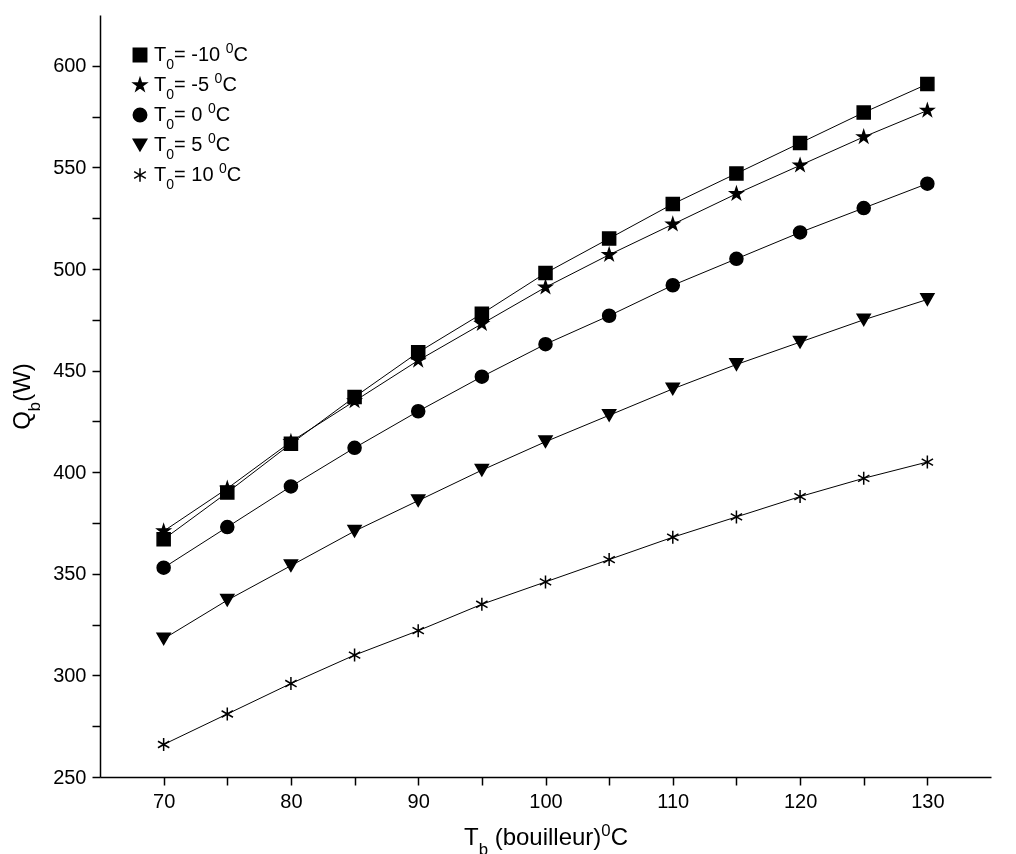 The image size is (1016, 854). I want to click on y-tick-label: 500, so click(70, 268).